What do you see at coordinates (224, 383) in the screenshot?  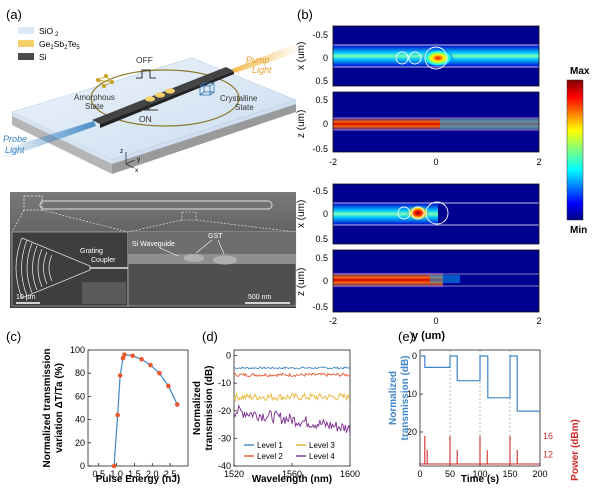 I see `d-ytick-label: -10` at bounding box center [224, 383].